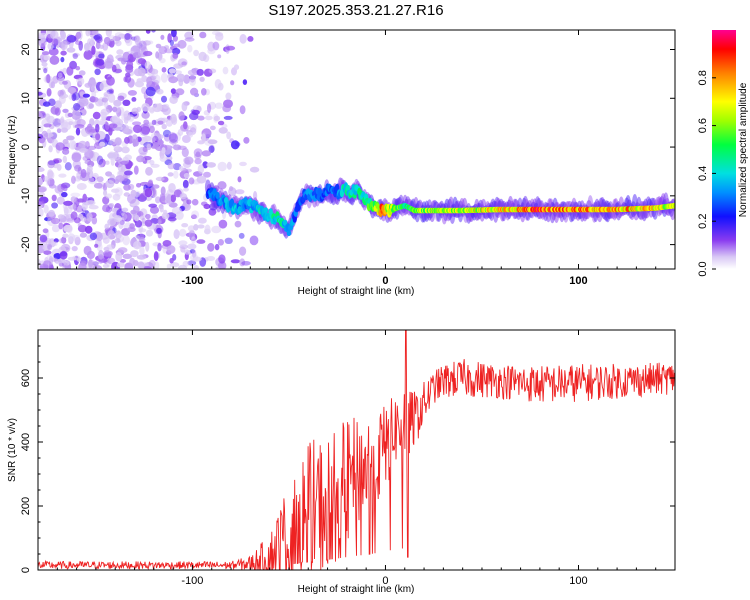 This screenshot has width=750, height=600. Describe the element at coordinates (26, 570) in the screenshot. I see `snr-y-tick-label: 0` at that location.